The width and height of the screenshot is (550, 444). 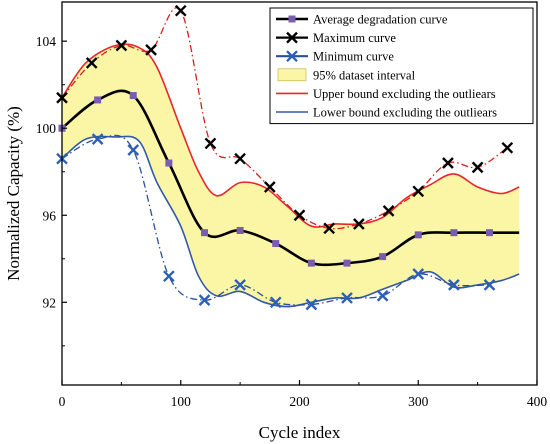 What do you see at coordinates (62, 401) in the screenshot?
I see `x-tick-label: 0` at bounding box center [62, 401].